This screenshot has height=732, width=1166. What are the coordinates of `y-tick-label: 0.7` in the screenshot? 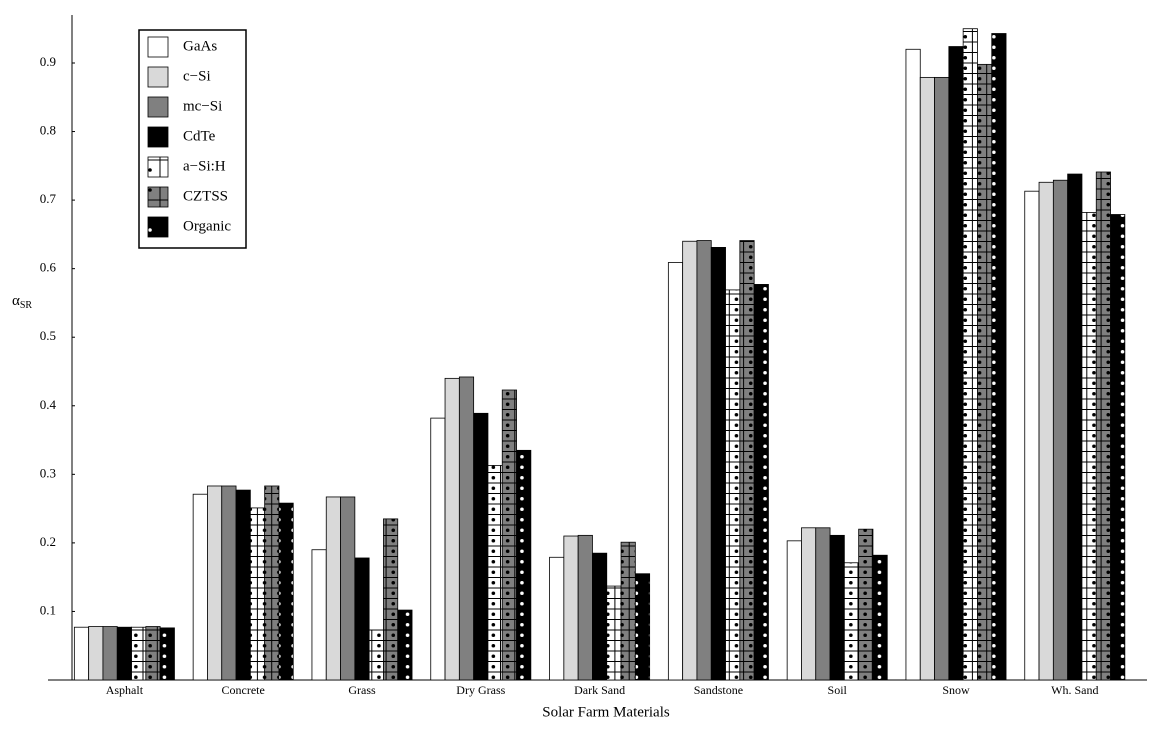 It's located at (48, 198).